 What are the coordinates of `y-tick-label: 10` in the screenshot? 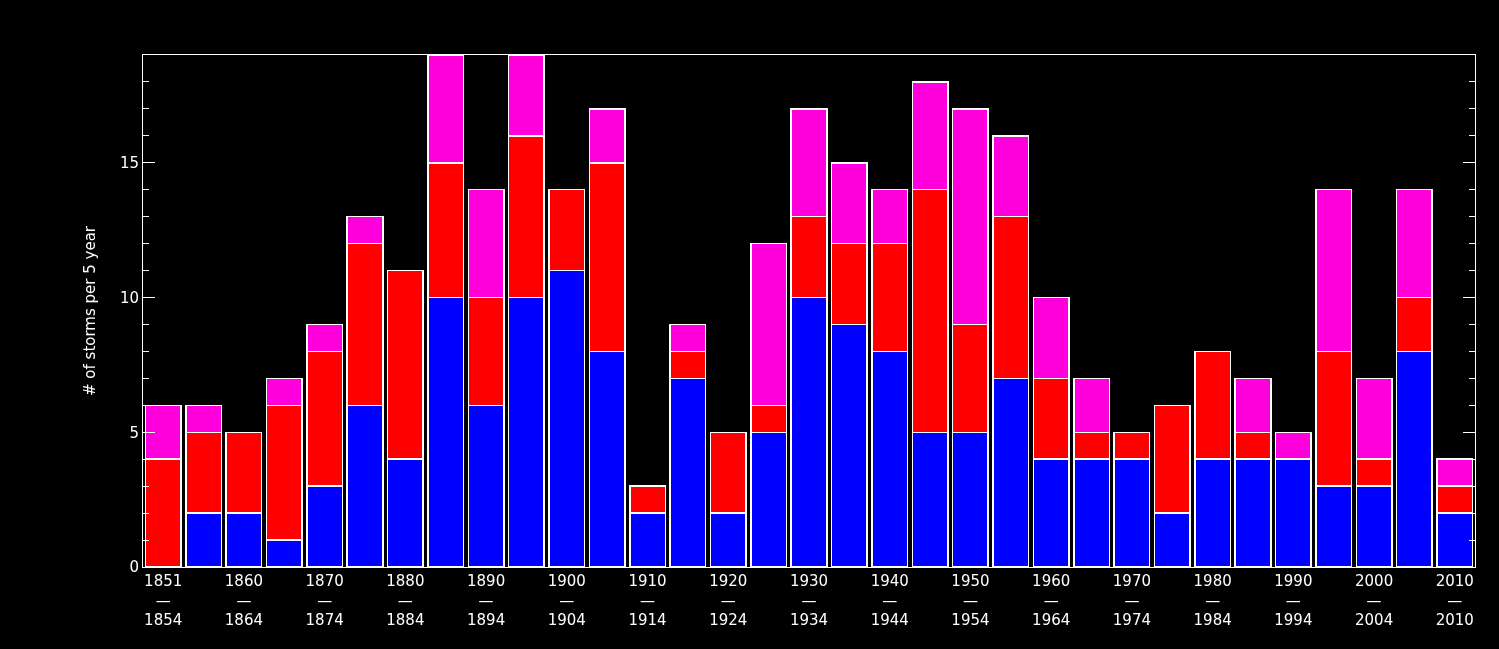 It's located at (129, 297).